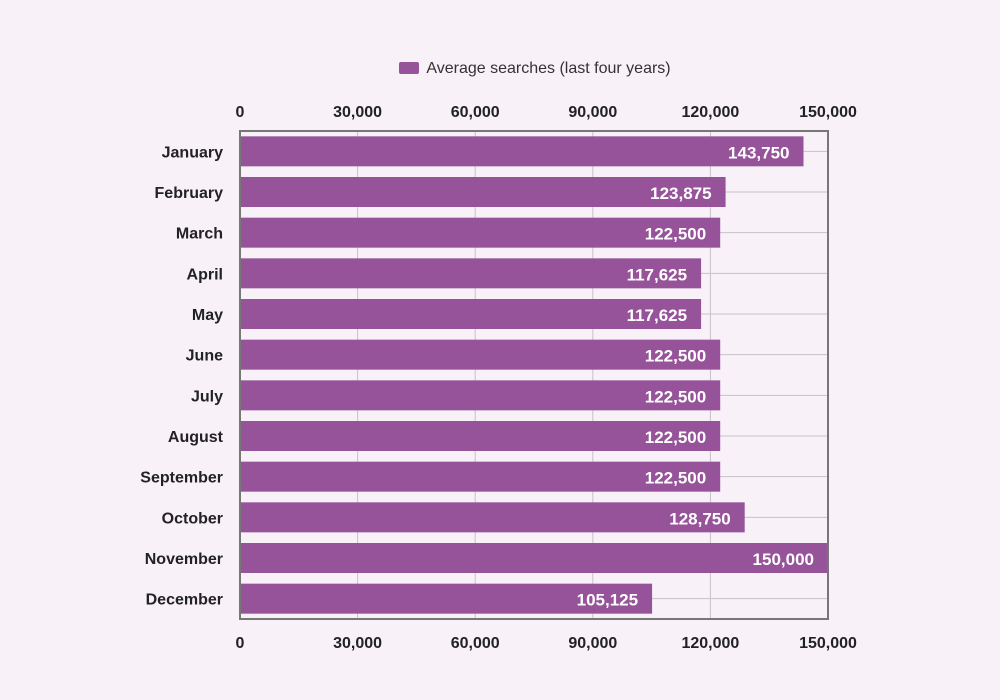 The image size is (1000, 700). I want to click on bar-september, so click(480, 476).